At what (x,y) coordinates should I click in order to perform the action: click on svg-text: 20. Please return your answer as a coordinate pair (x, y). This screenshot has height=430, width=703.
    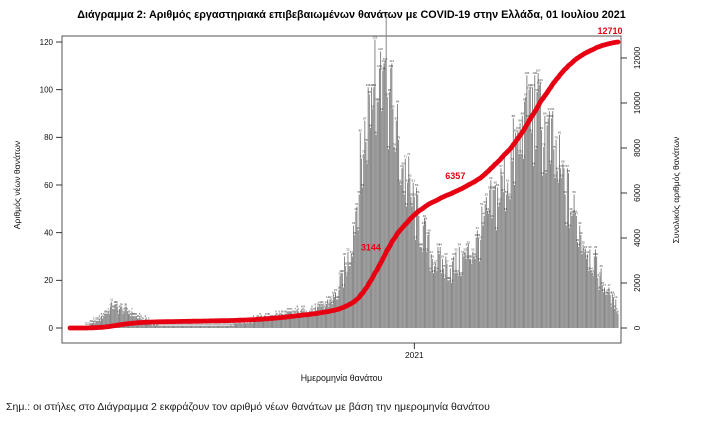
    Looking at the image, I should click on (450, 278).